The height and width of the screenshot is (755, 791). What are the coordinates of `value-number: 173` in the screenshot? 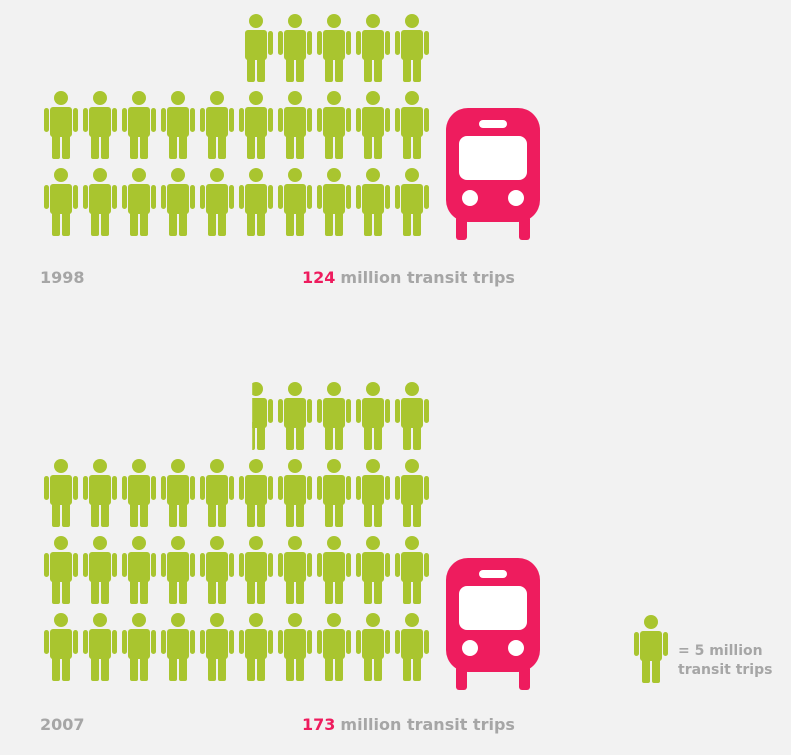 It's located at (318, 724).